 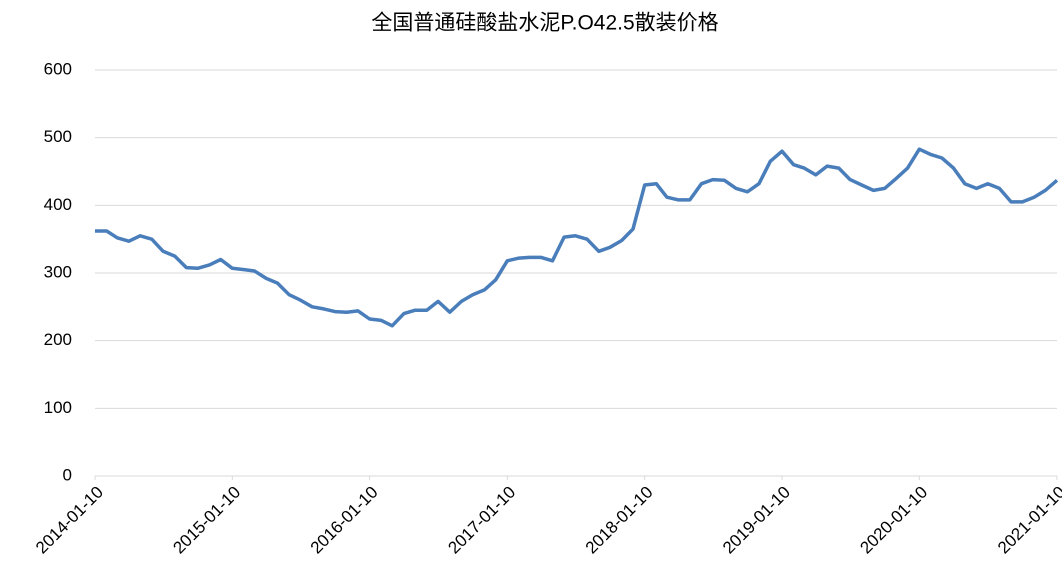 What do you see at coordinates (756, 520) in the screenshot?
I see `x-tick-label: 2019-01-10` at bounding box center [756, 520].